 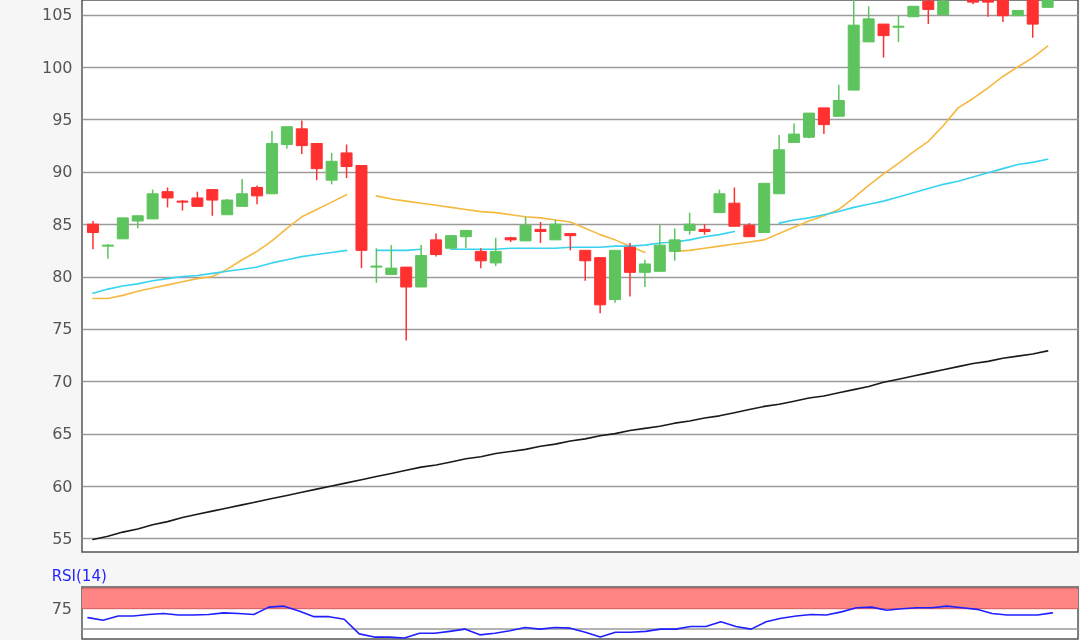 I want to click on y-tick-label: 65, so click(x=62, y=434).